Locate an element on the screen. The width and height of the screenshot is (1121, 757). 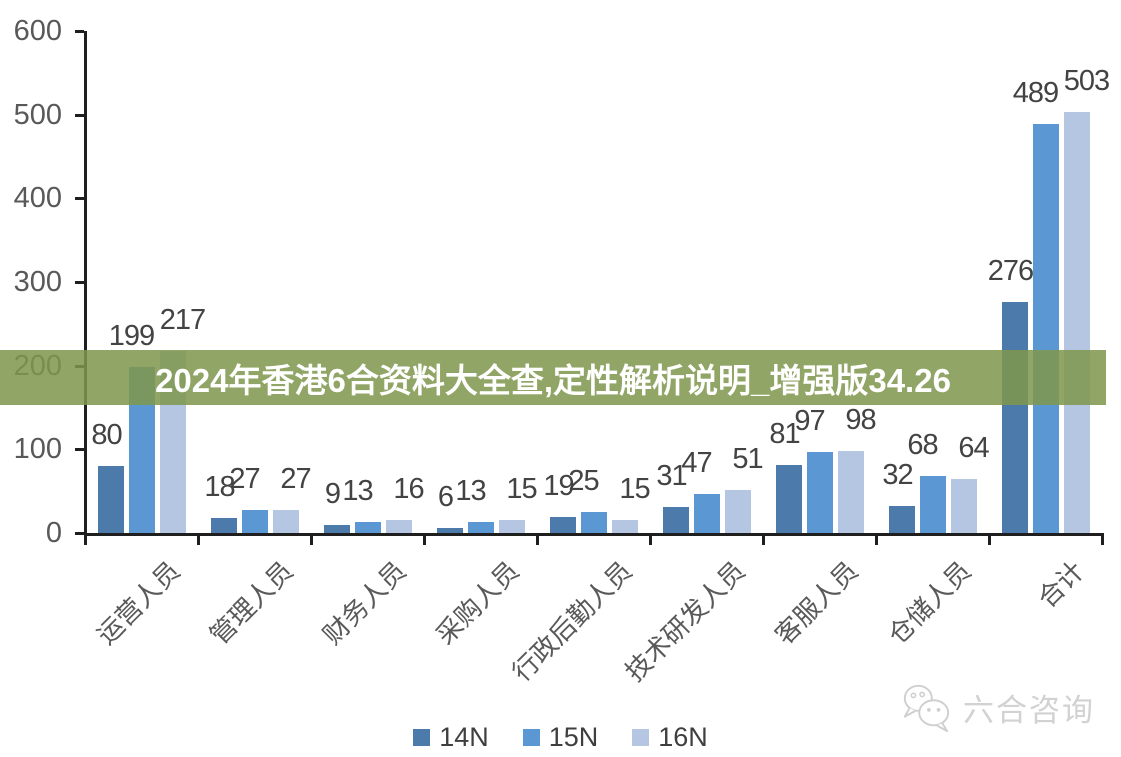
bar-value-label: 6 is located at coordinates (445, 496).